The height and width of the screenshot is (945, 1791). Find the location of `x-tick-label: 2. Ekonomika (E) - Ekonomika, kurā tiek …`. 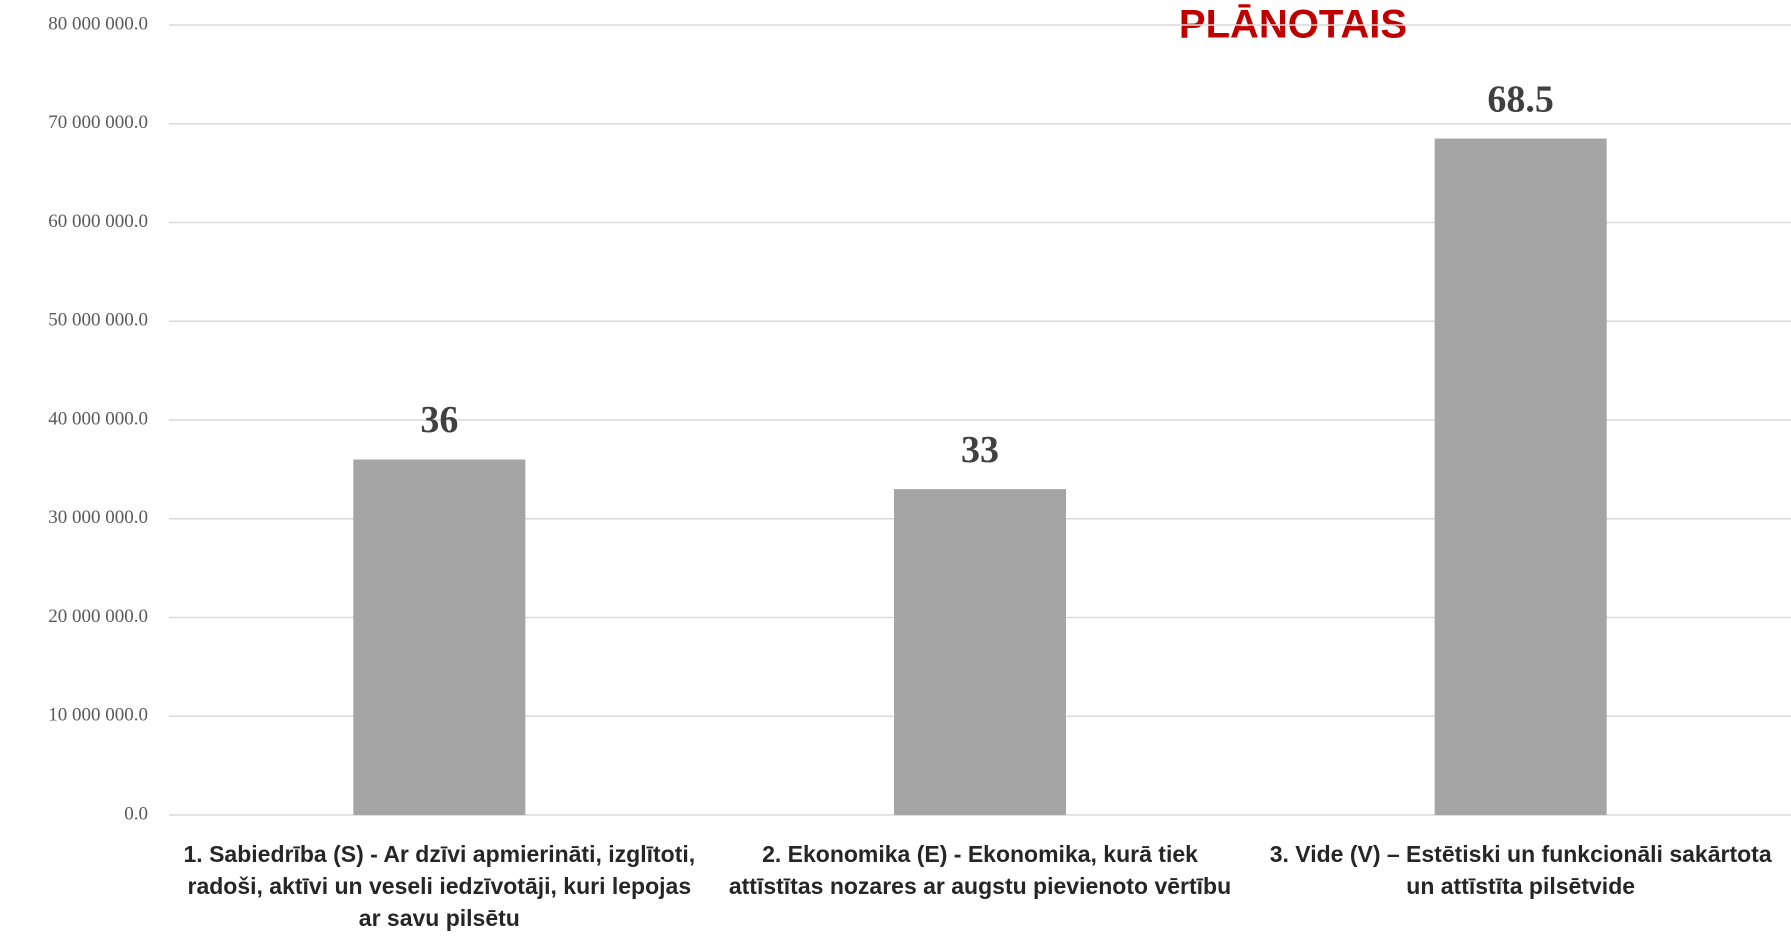

x-tick-label: 2. Ekonomika (E) - Ekonomika, kurā tiek … is located at coordinates (980, 870).